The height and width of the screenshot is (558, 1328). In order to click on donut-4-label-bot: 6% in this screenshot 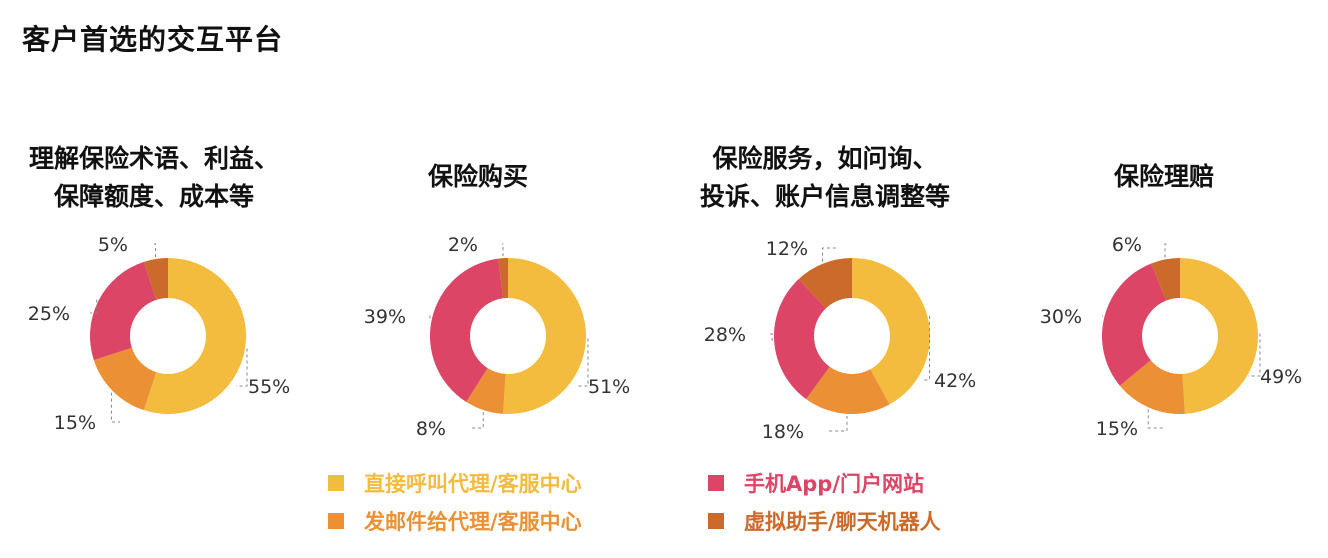, I will do `click(1127, 245)`.